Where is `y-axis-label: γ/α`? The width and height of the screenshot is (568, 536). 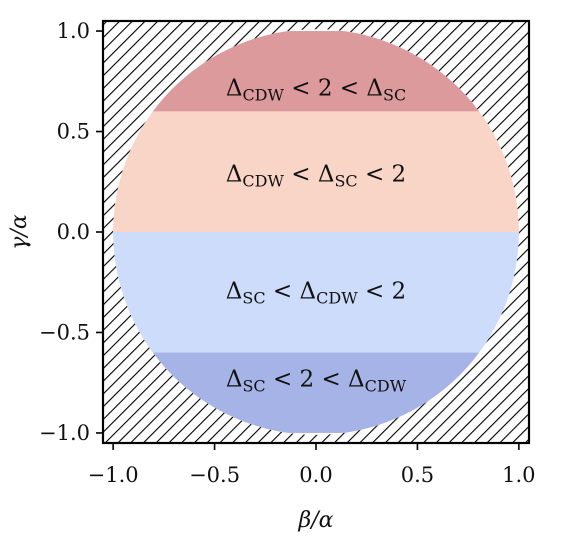 y-axis-label: γ/α is located at coordinates (19, 232).